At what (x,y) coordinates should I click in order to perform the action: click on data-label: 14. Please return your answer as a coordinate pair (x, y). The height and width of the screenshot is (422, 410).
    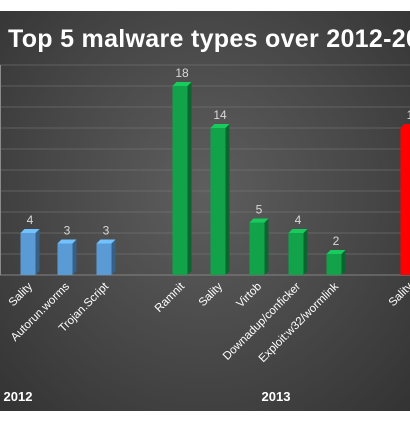
    Looking at the image, I should click on (220, 115).